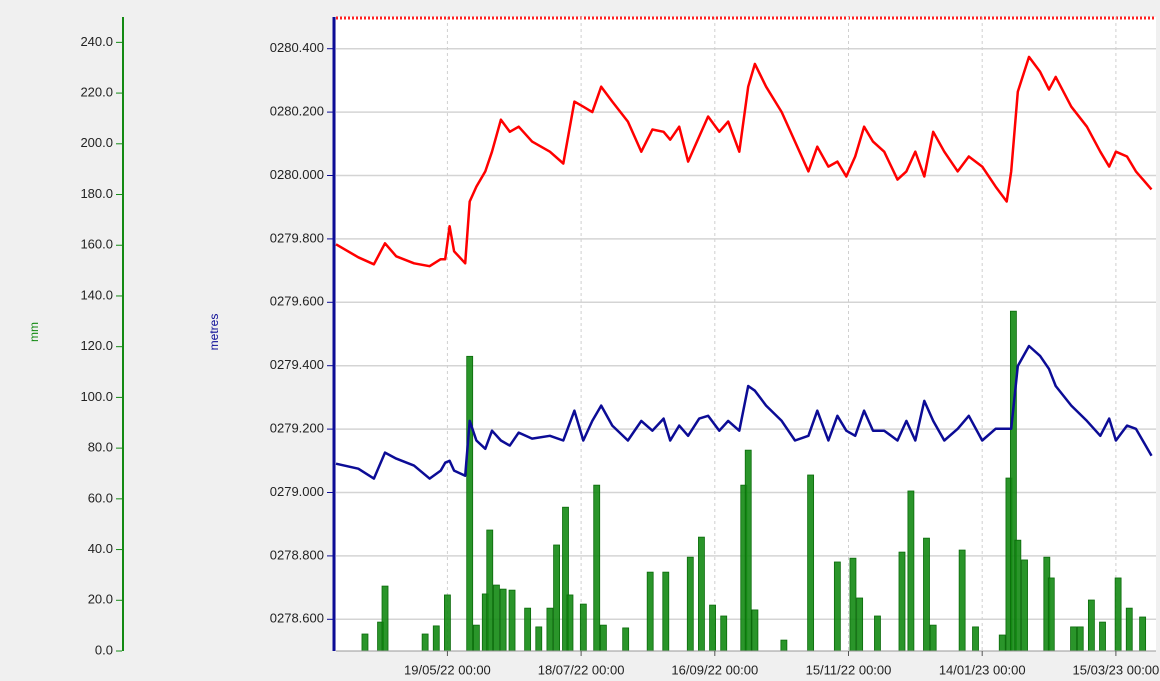 The image size is (1160, 681). What do you see at coordinates (714, 669) in the screenshot?
I see `x-tick-label: 16/09/22 00:00` at bounding box center [714, 669].